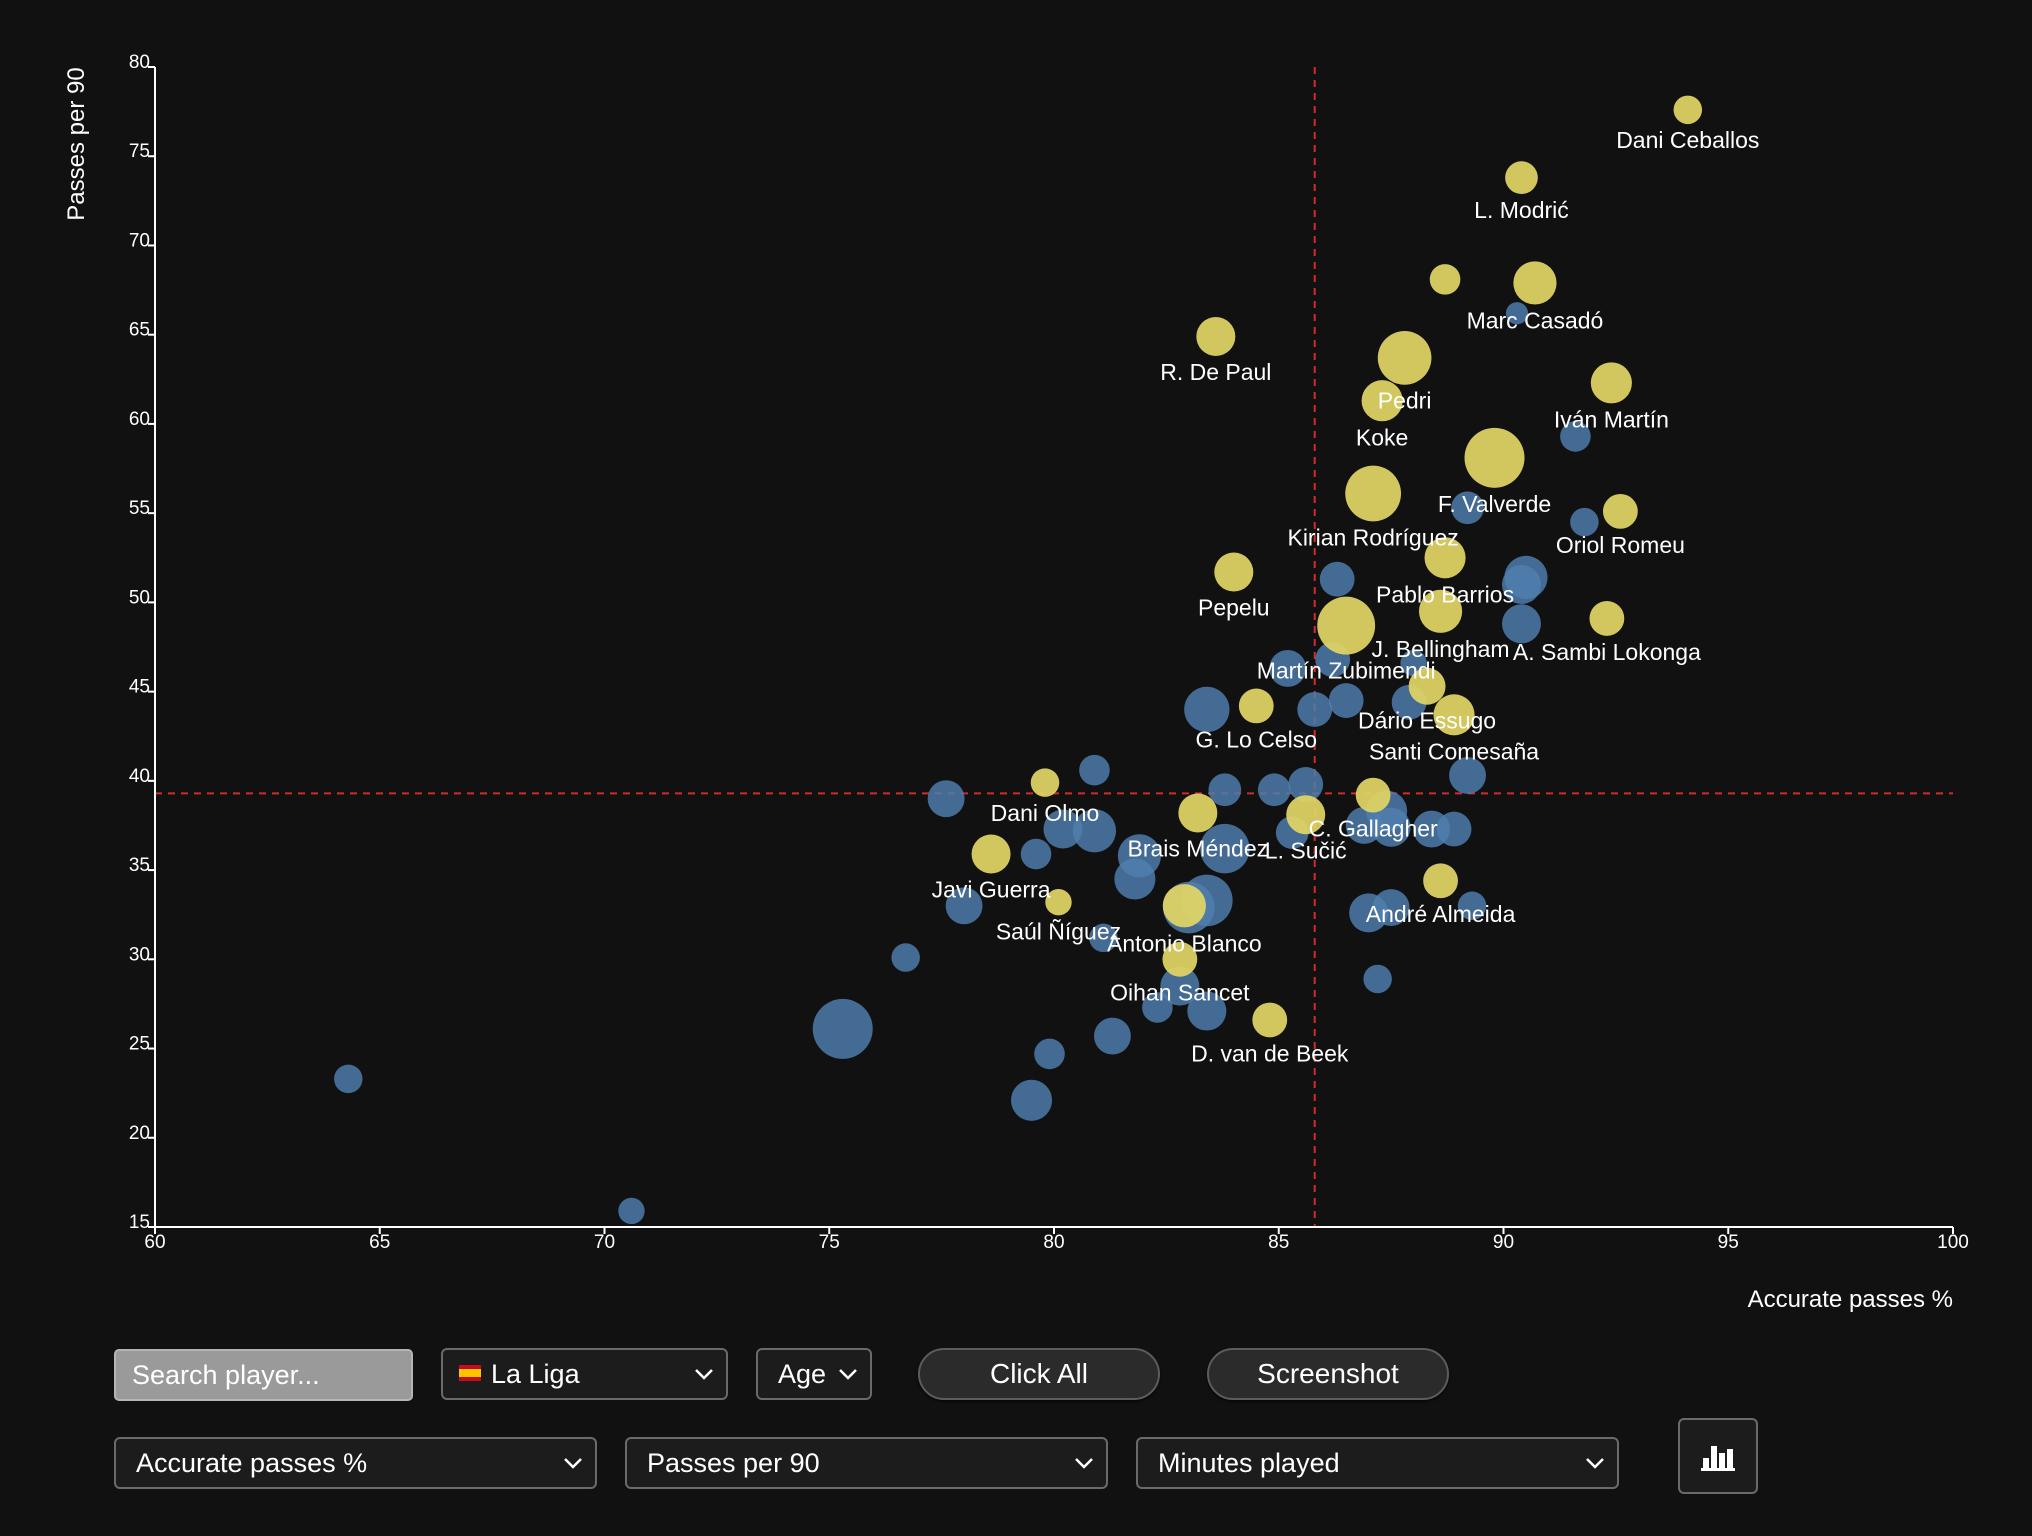  I want to click on x-metric-select: Accurate passes %, so click(355, 1463).